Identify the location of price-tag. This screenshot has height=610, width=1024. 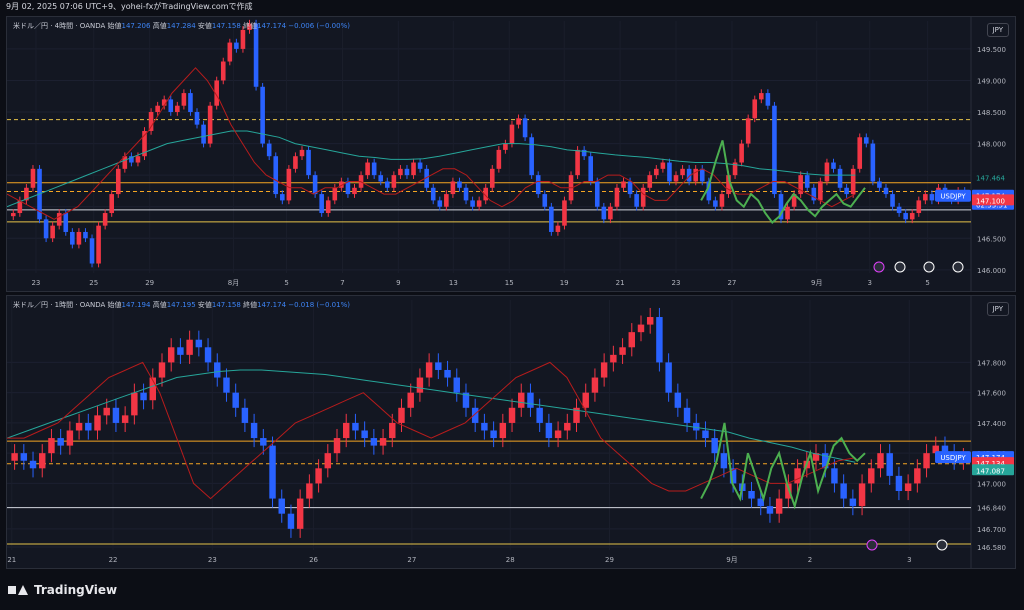
(993, 470).